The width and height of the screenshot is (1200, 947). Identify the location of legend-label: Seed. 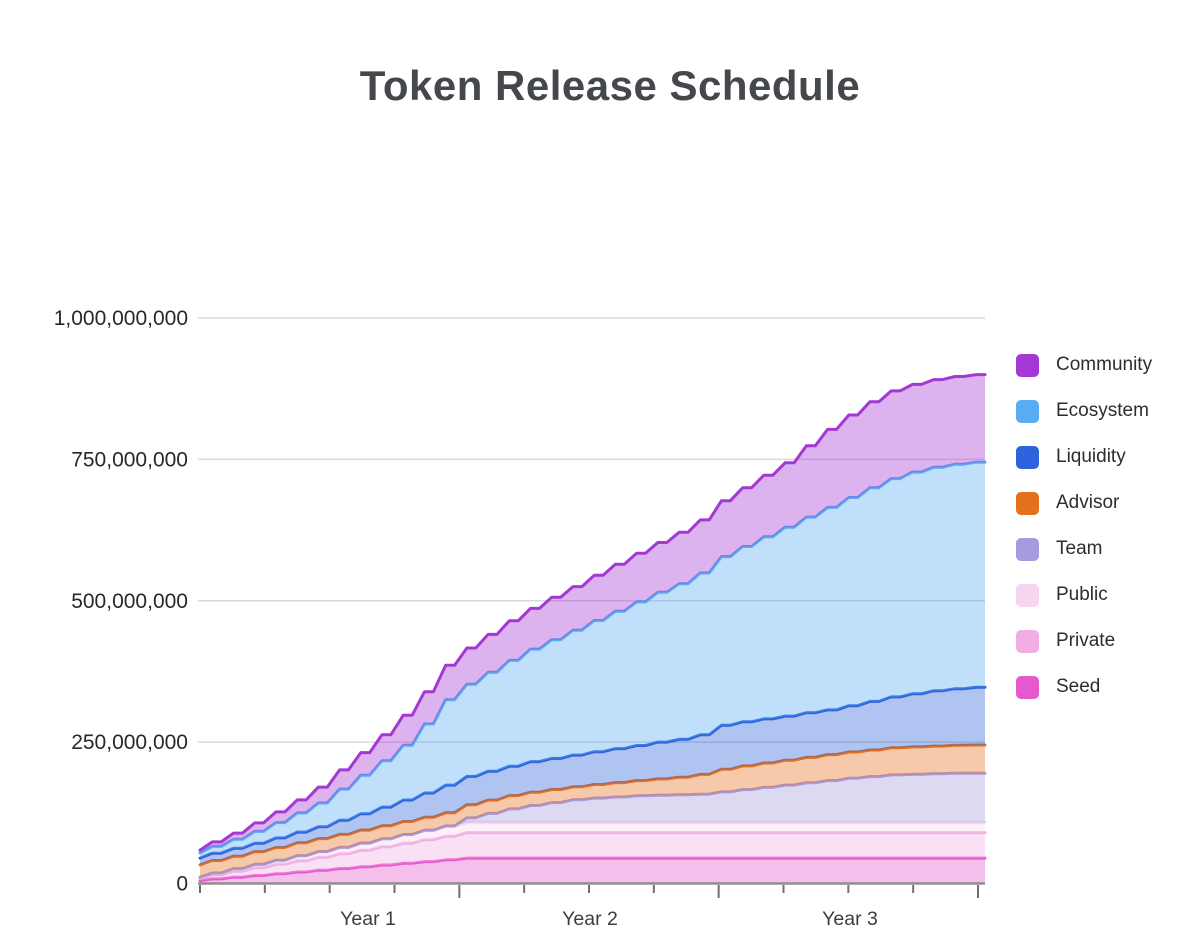
(1078, 686).